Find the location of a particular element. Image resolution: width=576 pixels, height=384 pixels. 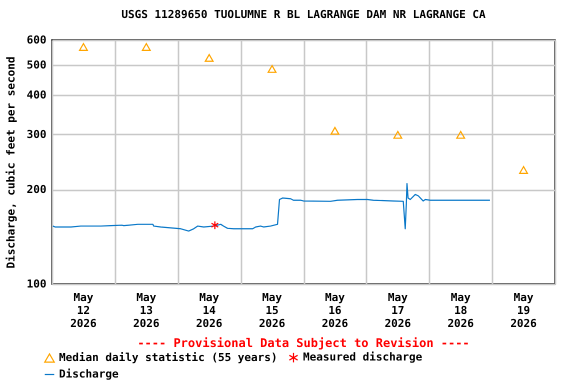

y-tick-label: 200 is located at coordinates (36, 189).